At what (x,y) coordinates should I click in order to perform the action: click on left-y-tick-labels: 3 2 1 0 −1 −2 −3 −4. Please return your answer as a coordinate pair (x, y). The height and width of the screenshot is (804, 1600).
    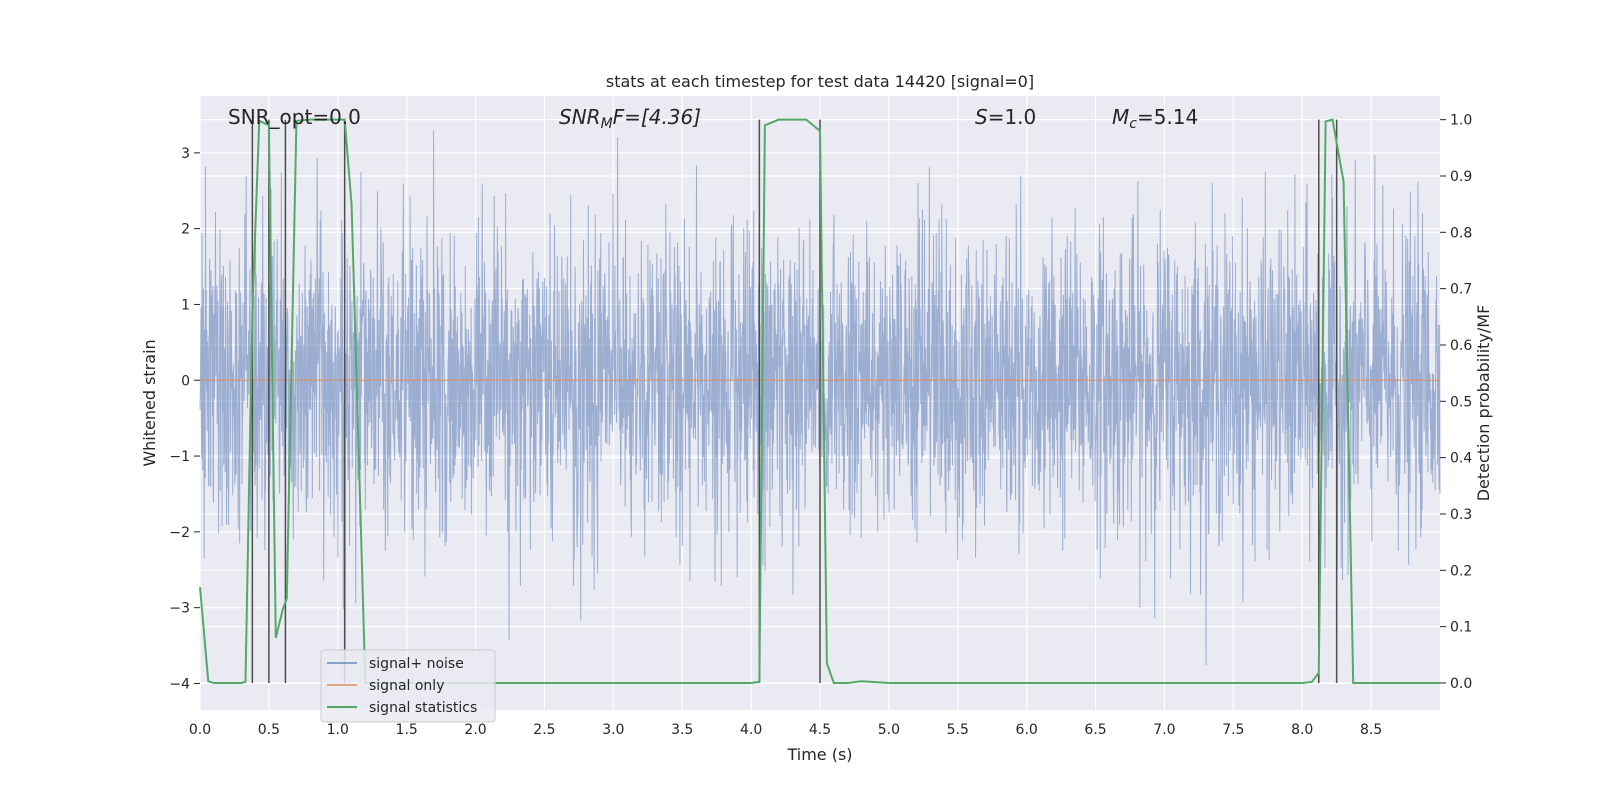
    Looking at the image, I should click on (184, 419).